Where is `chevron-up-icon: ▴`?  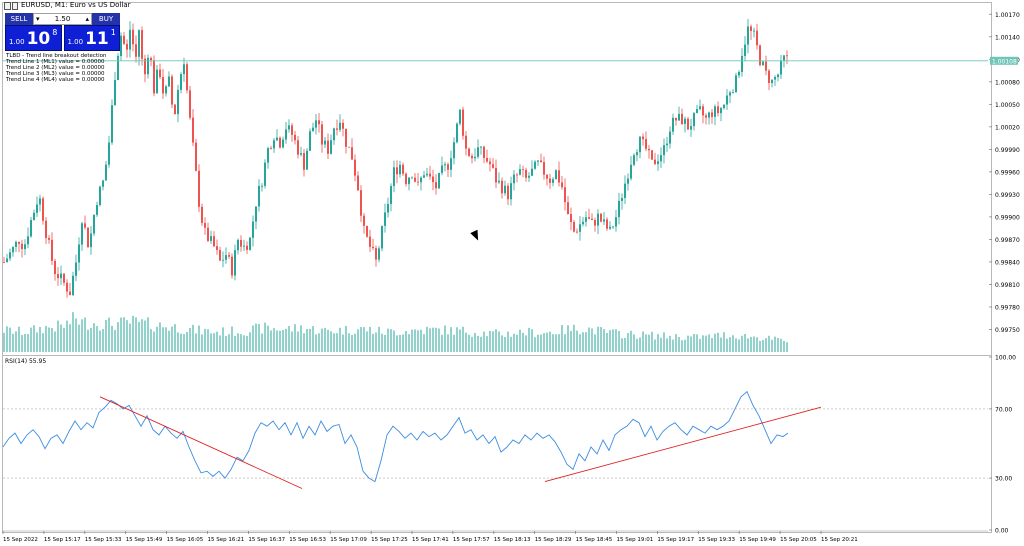 chevron-up-icon: ▴ is located at coordinates (87, 19).